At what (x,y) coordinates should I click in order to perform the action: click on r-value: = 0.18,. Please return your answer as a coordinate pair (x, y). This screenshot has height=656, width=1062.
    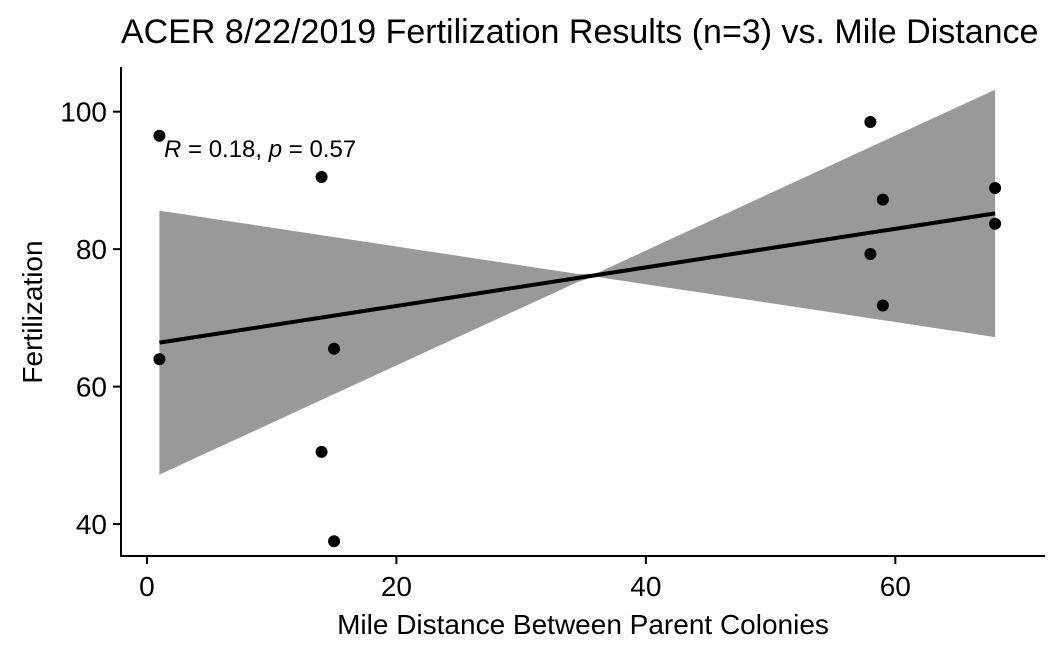
    Looking at the image, I should click on (224, 149).